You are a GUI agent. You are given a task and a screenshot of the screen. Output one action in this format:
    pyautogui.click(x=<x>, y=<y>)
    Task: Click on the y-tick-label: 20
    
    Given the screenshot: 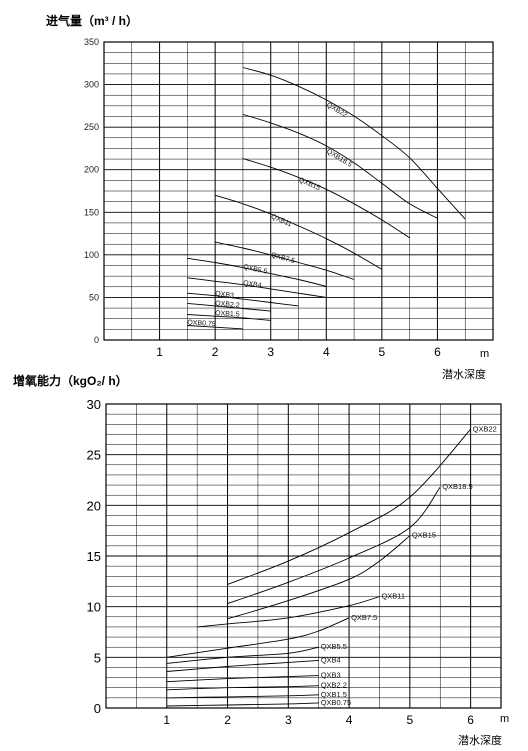 What is the action you would take?
    pyautogui.click(x=94, y=505)
    